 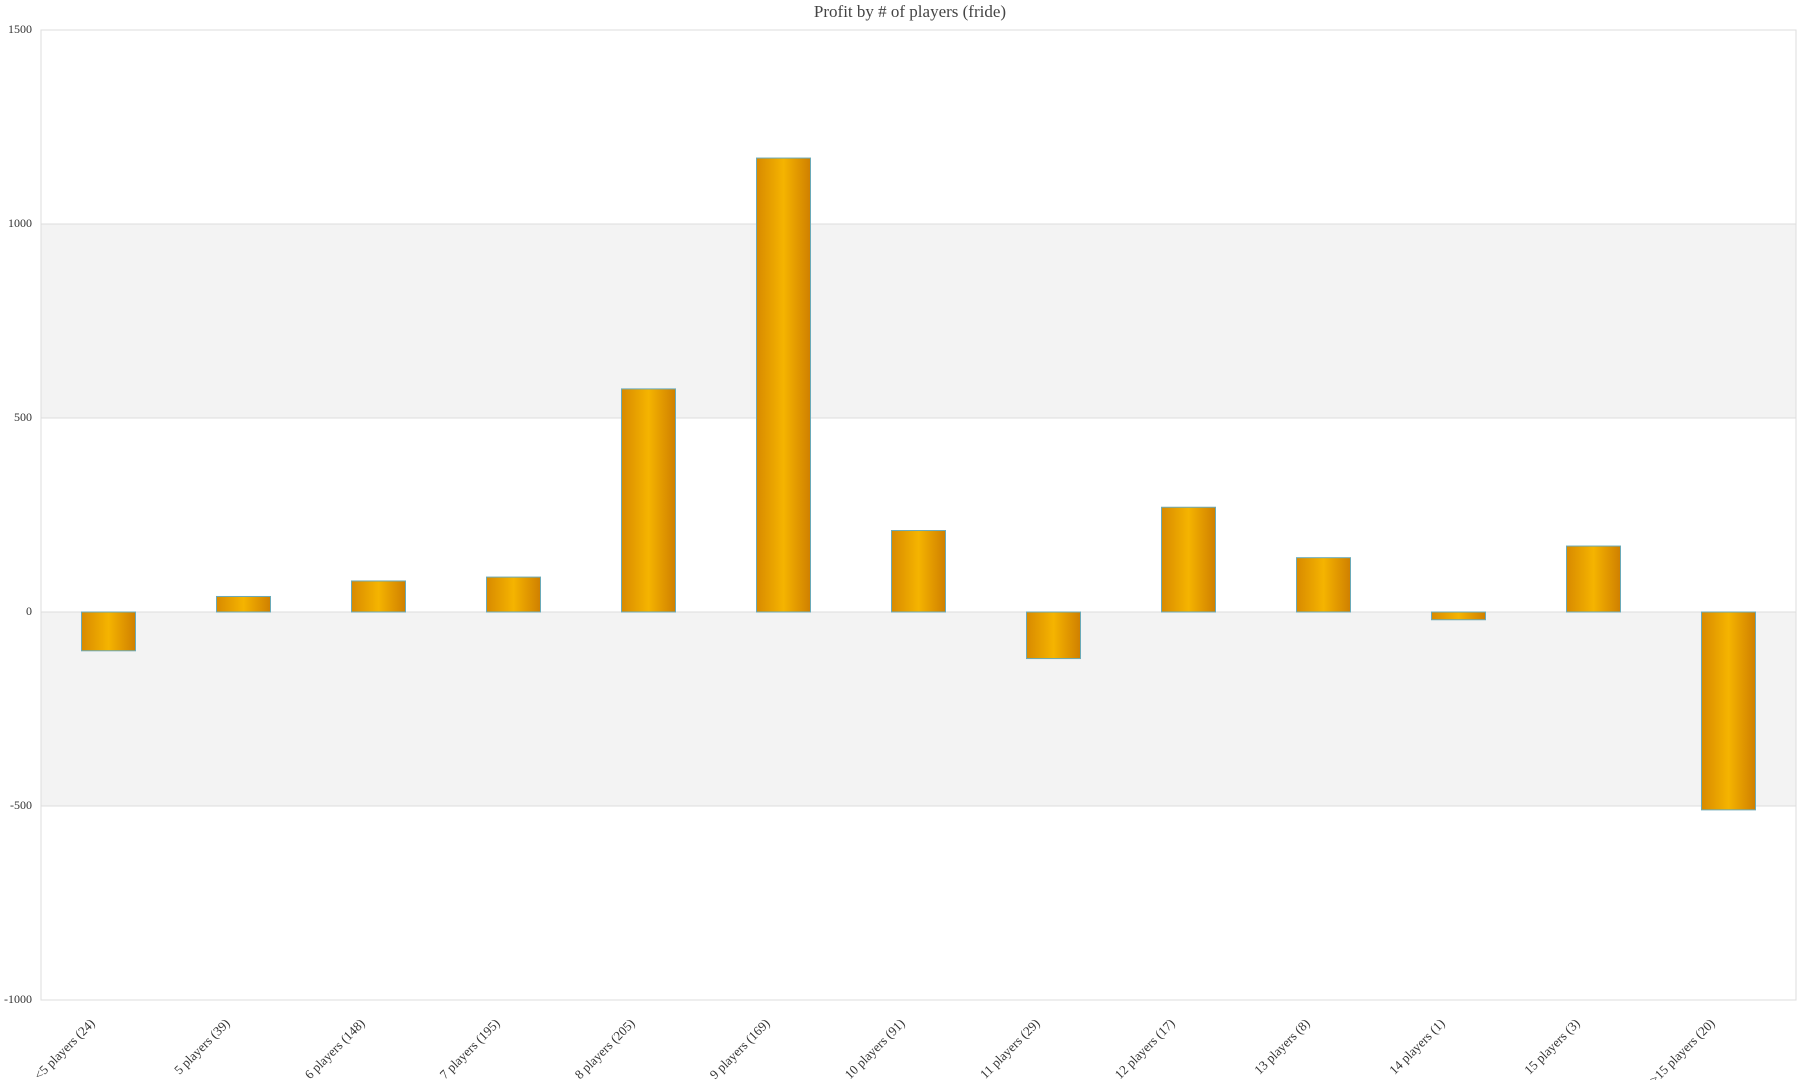 What do you see at coordinates (910, 11) in the screenshot?
I see `chart-title: Profit by # of players (fride)` at bounding box center [910, 11].